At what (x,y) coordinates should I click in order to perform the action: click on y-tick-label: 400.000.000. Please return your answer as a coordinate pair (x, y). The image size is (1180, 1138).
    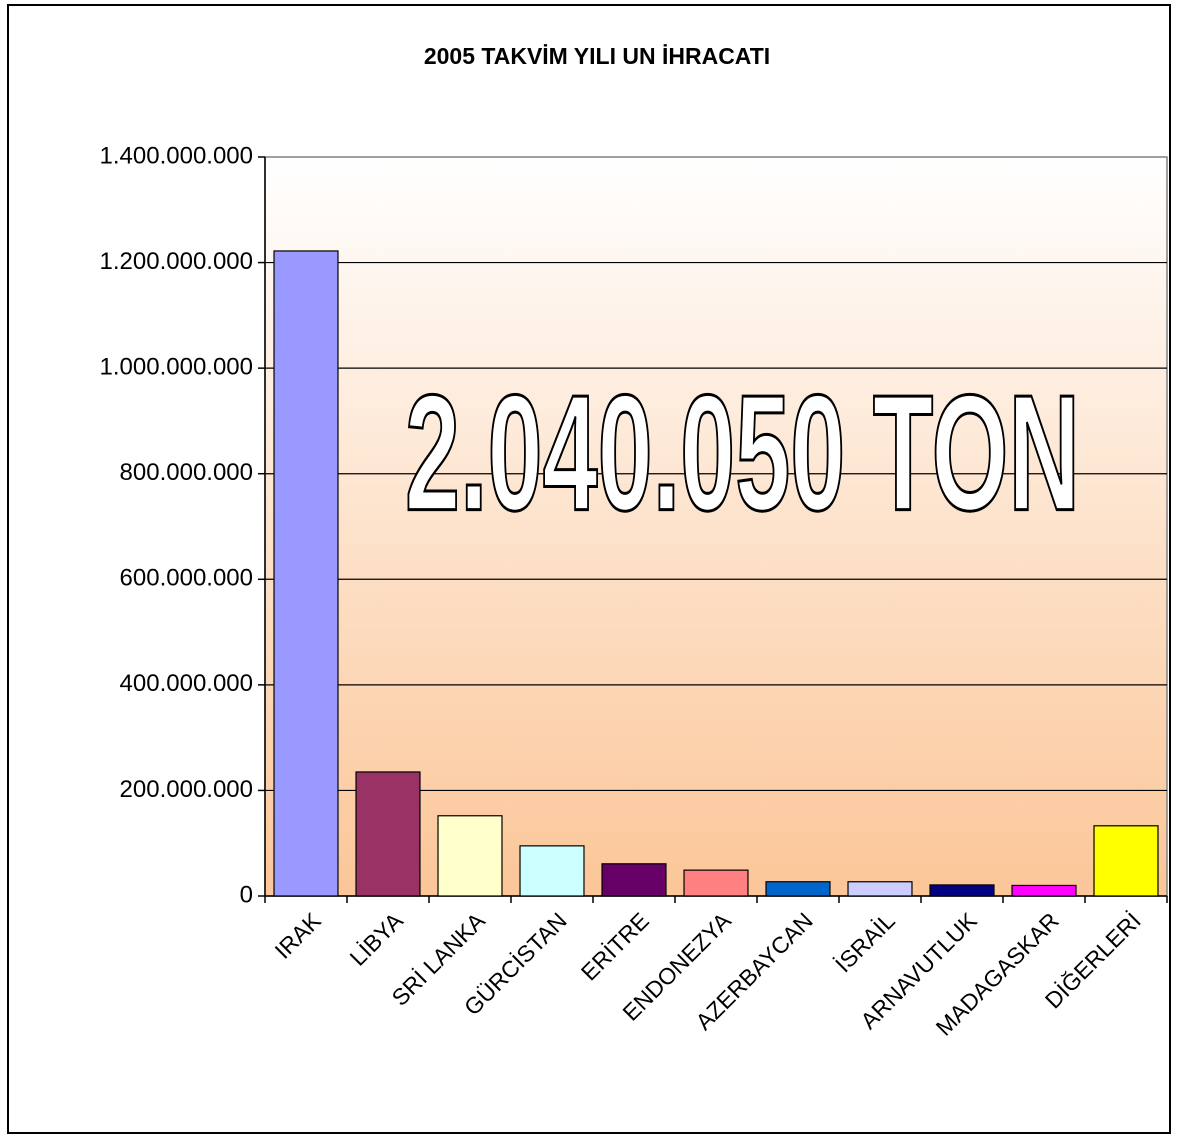
    Looking at the image, I should click on (186, 683).